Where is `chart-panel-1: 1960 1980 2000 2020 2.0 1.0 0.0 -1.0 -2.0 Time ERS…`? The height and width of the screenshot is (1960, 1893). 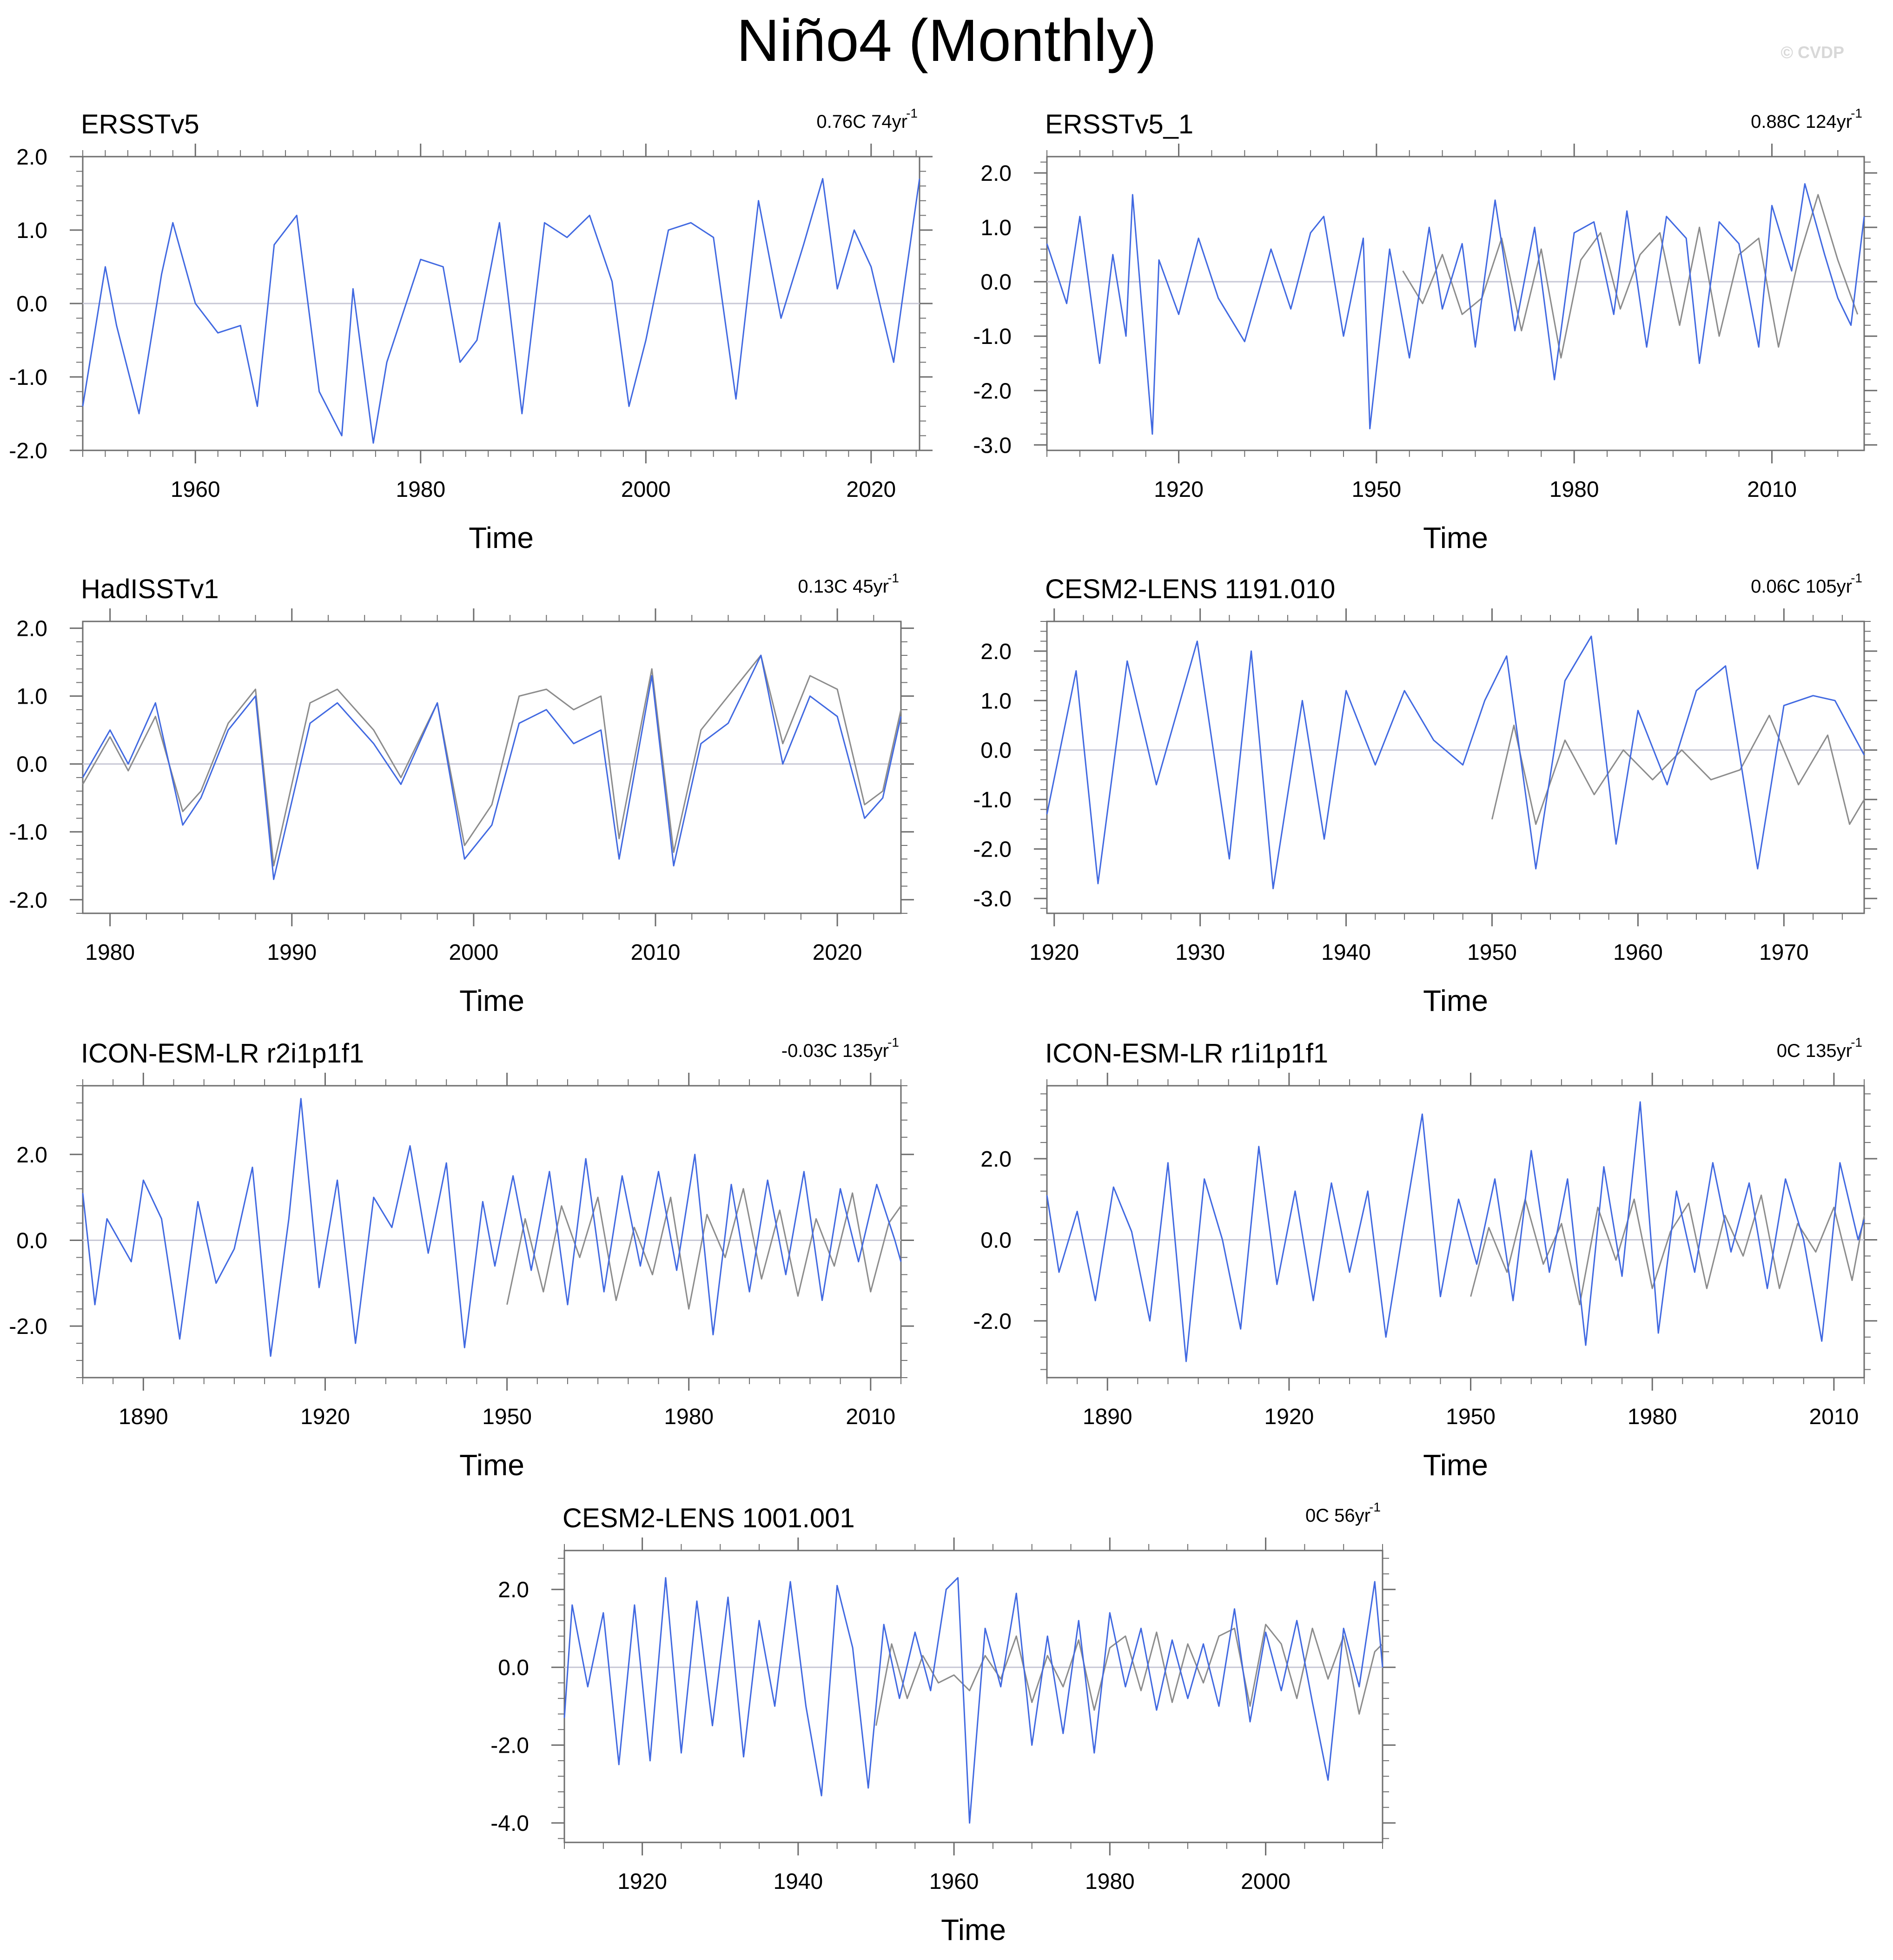
chart-panel-1: 1960 1980 2000 2020 2.0 1.0 0.0 -1.0 -2.0 Time ERS… is located at coordinates (471, 330).